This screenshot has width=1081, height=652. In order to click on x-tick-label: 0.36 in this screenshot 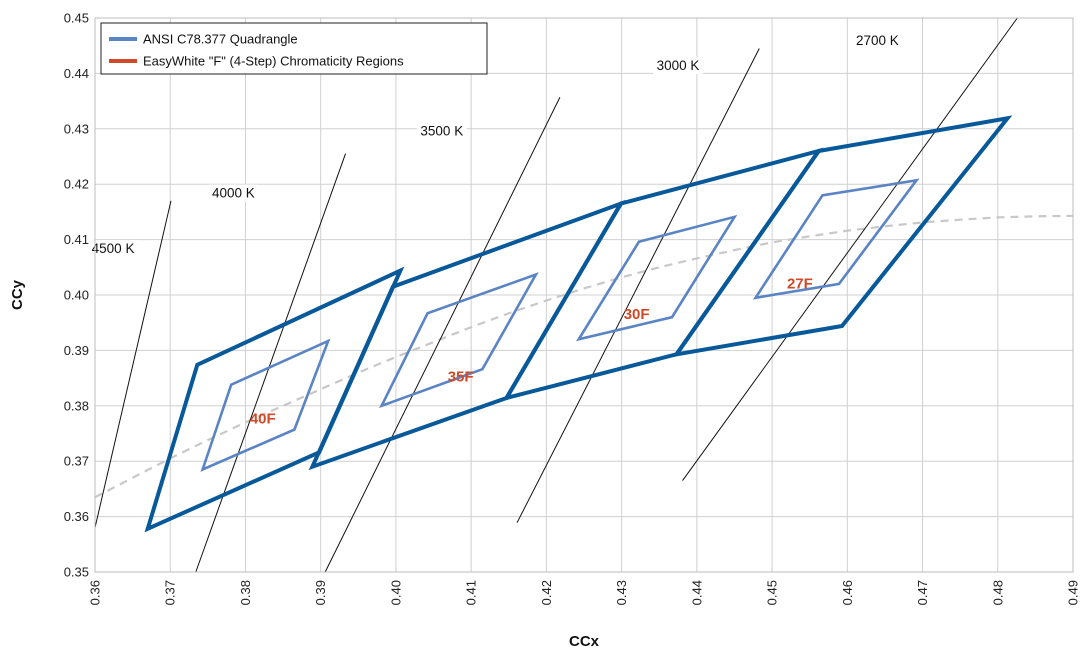, I will do `click(95, 592)`.